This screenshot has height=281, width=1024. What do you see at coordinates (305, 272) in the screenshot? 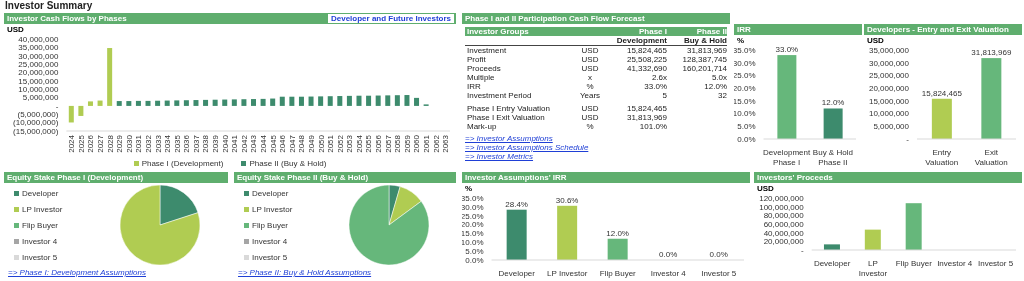
I see `text: => Phase II: Buy & Hold Assumptions` at bounding box center [305, 272].